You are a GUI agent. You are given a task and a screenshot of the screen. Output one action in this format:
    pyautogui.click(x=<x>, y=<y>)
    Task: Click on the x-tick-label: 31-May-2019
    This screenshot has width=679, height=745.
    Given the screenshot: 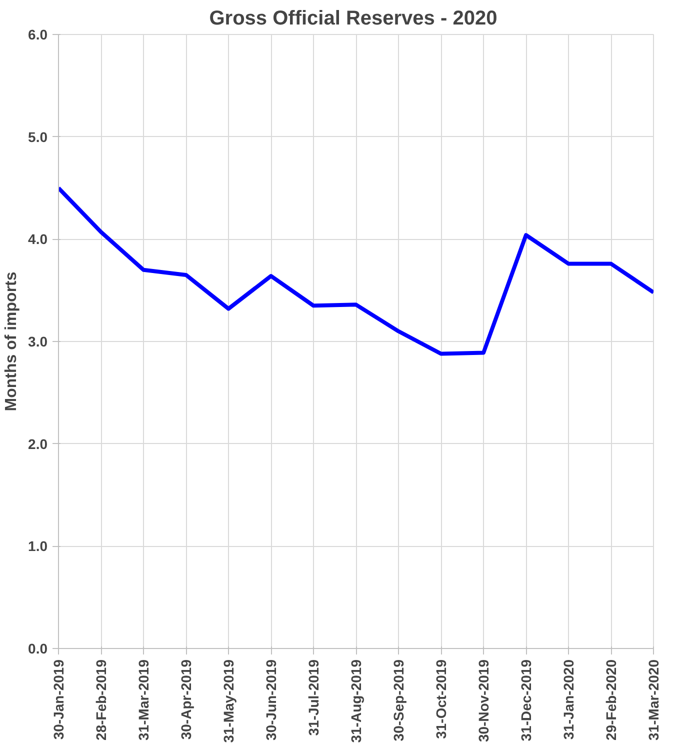 What is the action you would take?
    pyautogui.click(x=228, y=701)
    